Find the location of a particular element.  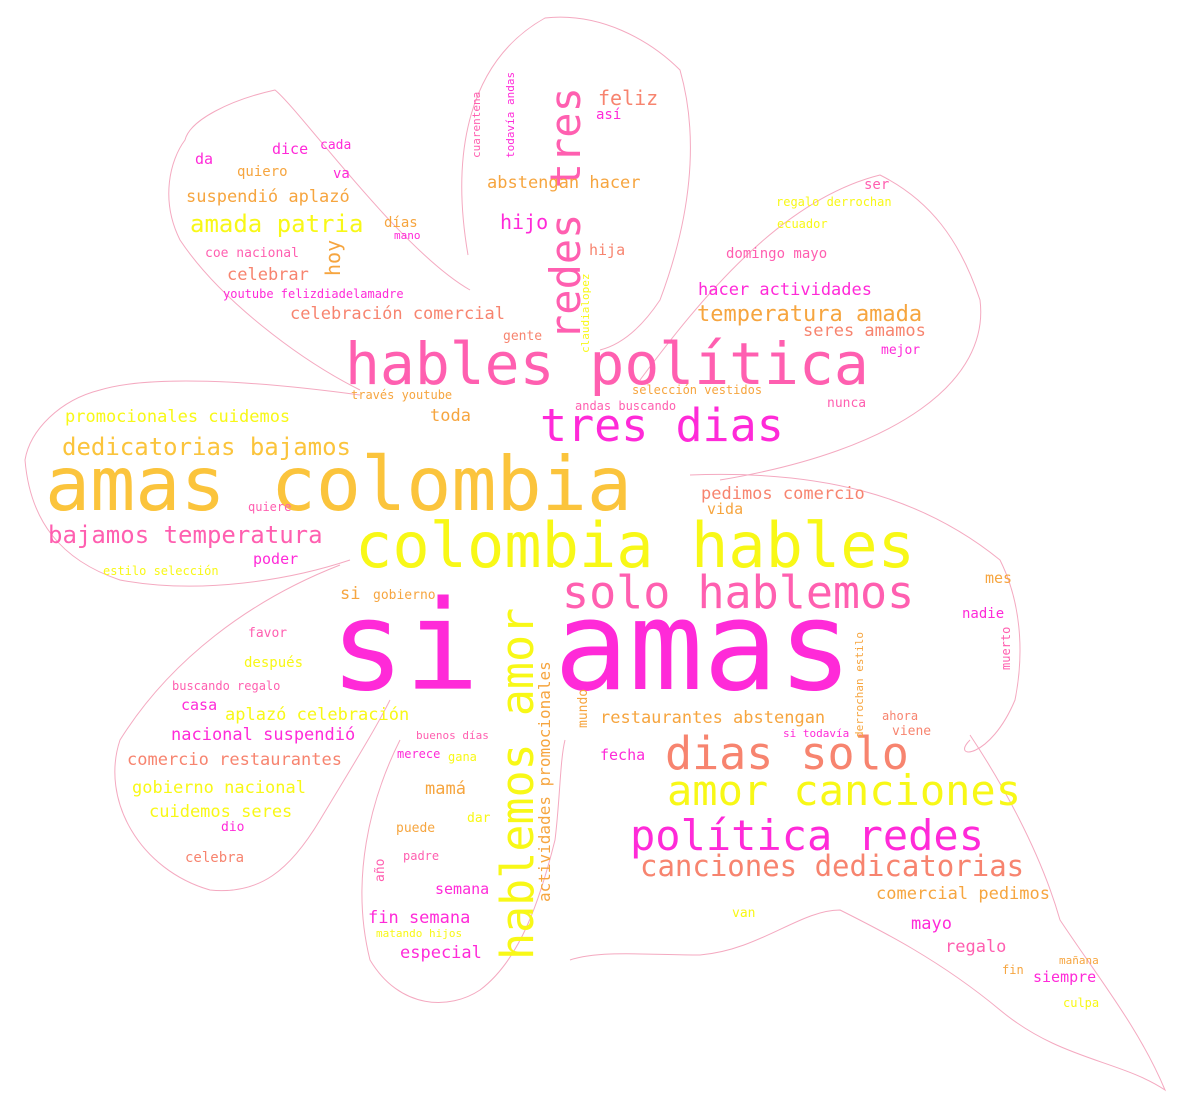

word-promocionales-cuidemos: promocionales cuidemos is located at coordinates (178, 417).